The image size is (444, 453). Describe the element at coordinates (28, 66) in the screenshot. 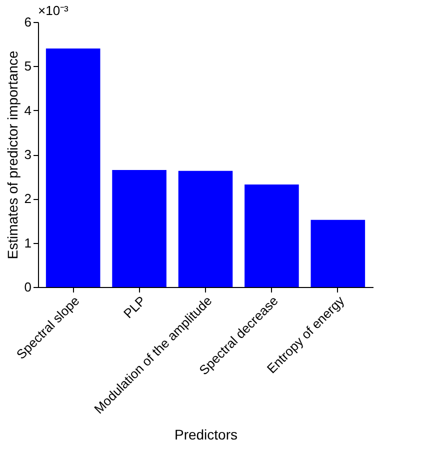

I see `y-tick-label: 5` at that location.